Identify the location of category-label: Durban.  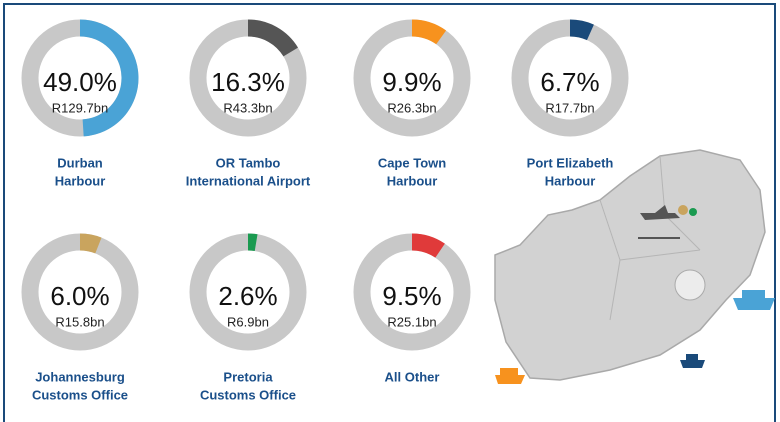
(80, 162).